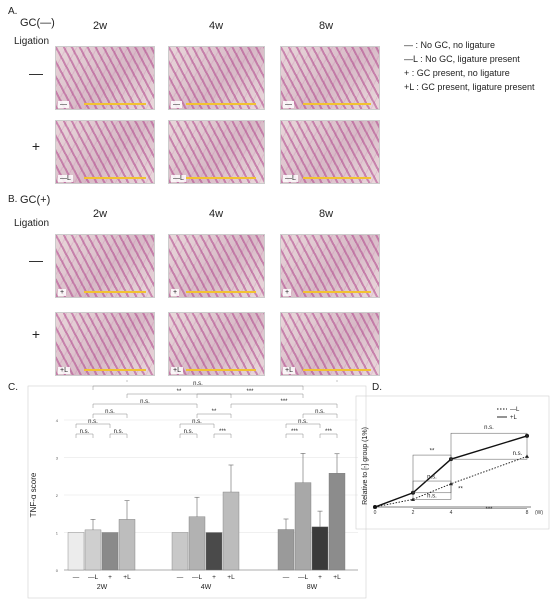 Image resolution: width=550 pixels, height=602 pixels. I want to click on panel-b-row2-sign: +, so click(36, 334).